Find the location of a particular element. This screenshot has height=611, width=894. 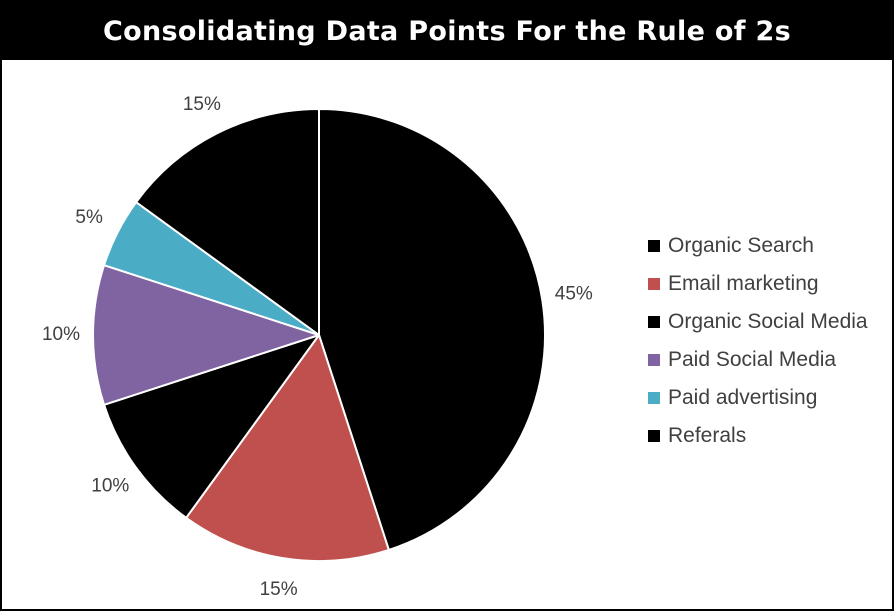

legend-item-email-marketing: Email marketing is located at coordinates (758, 284).